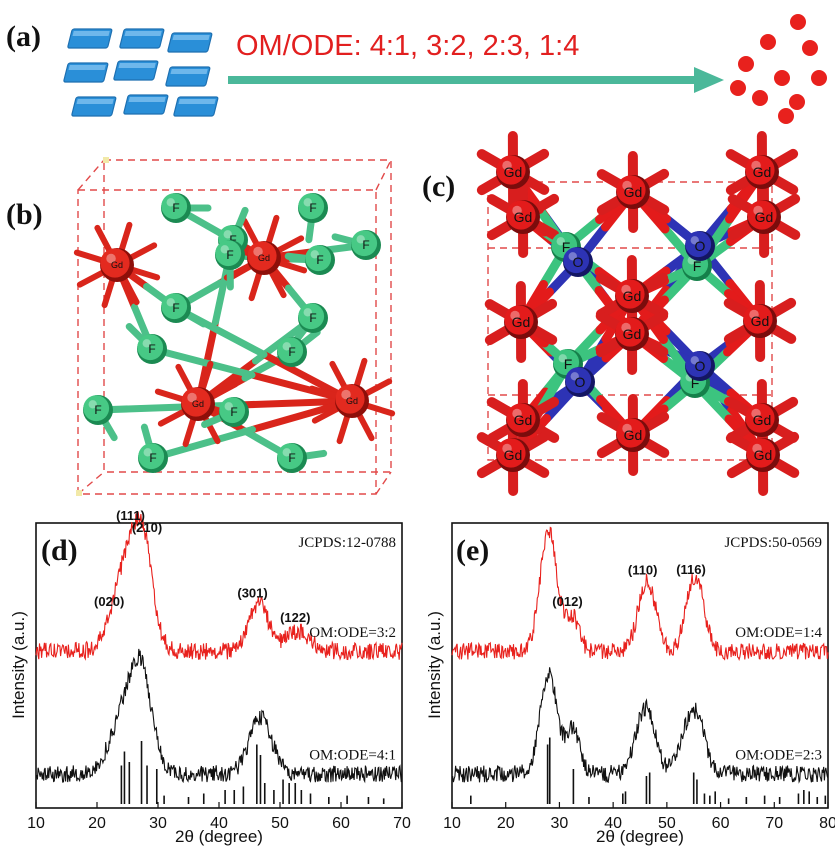  I want to click on plot-frame-d, so click(219, 665).